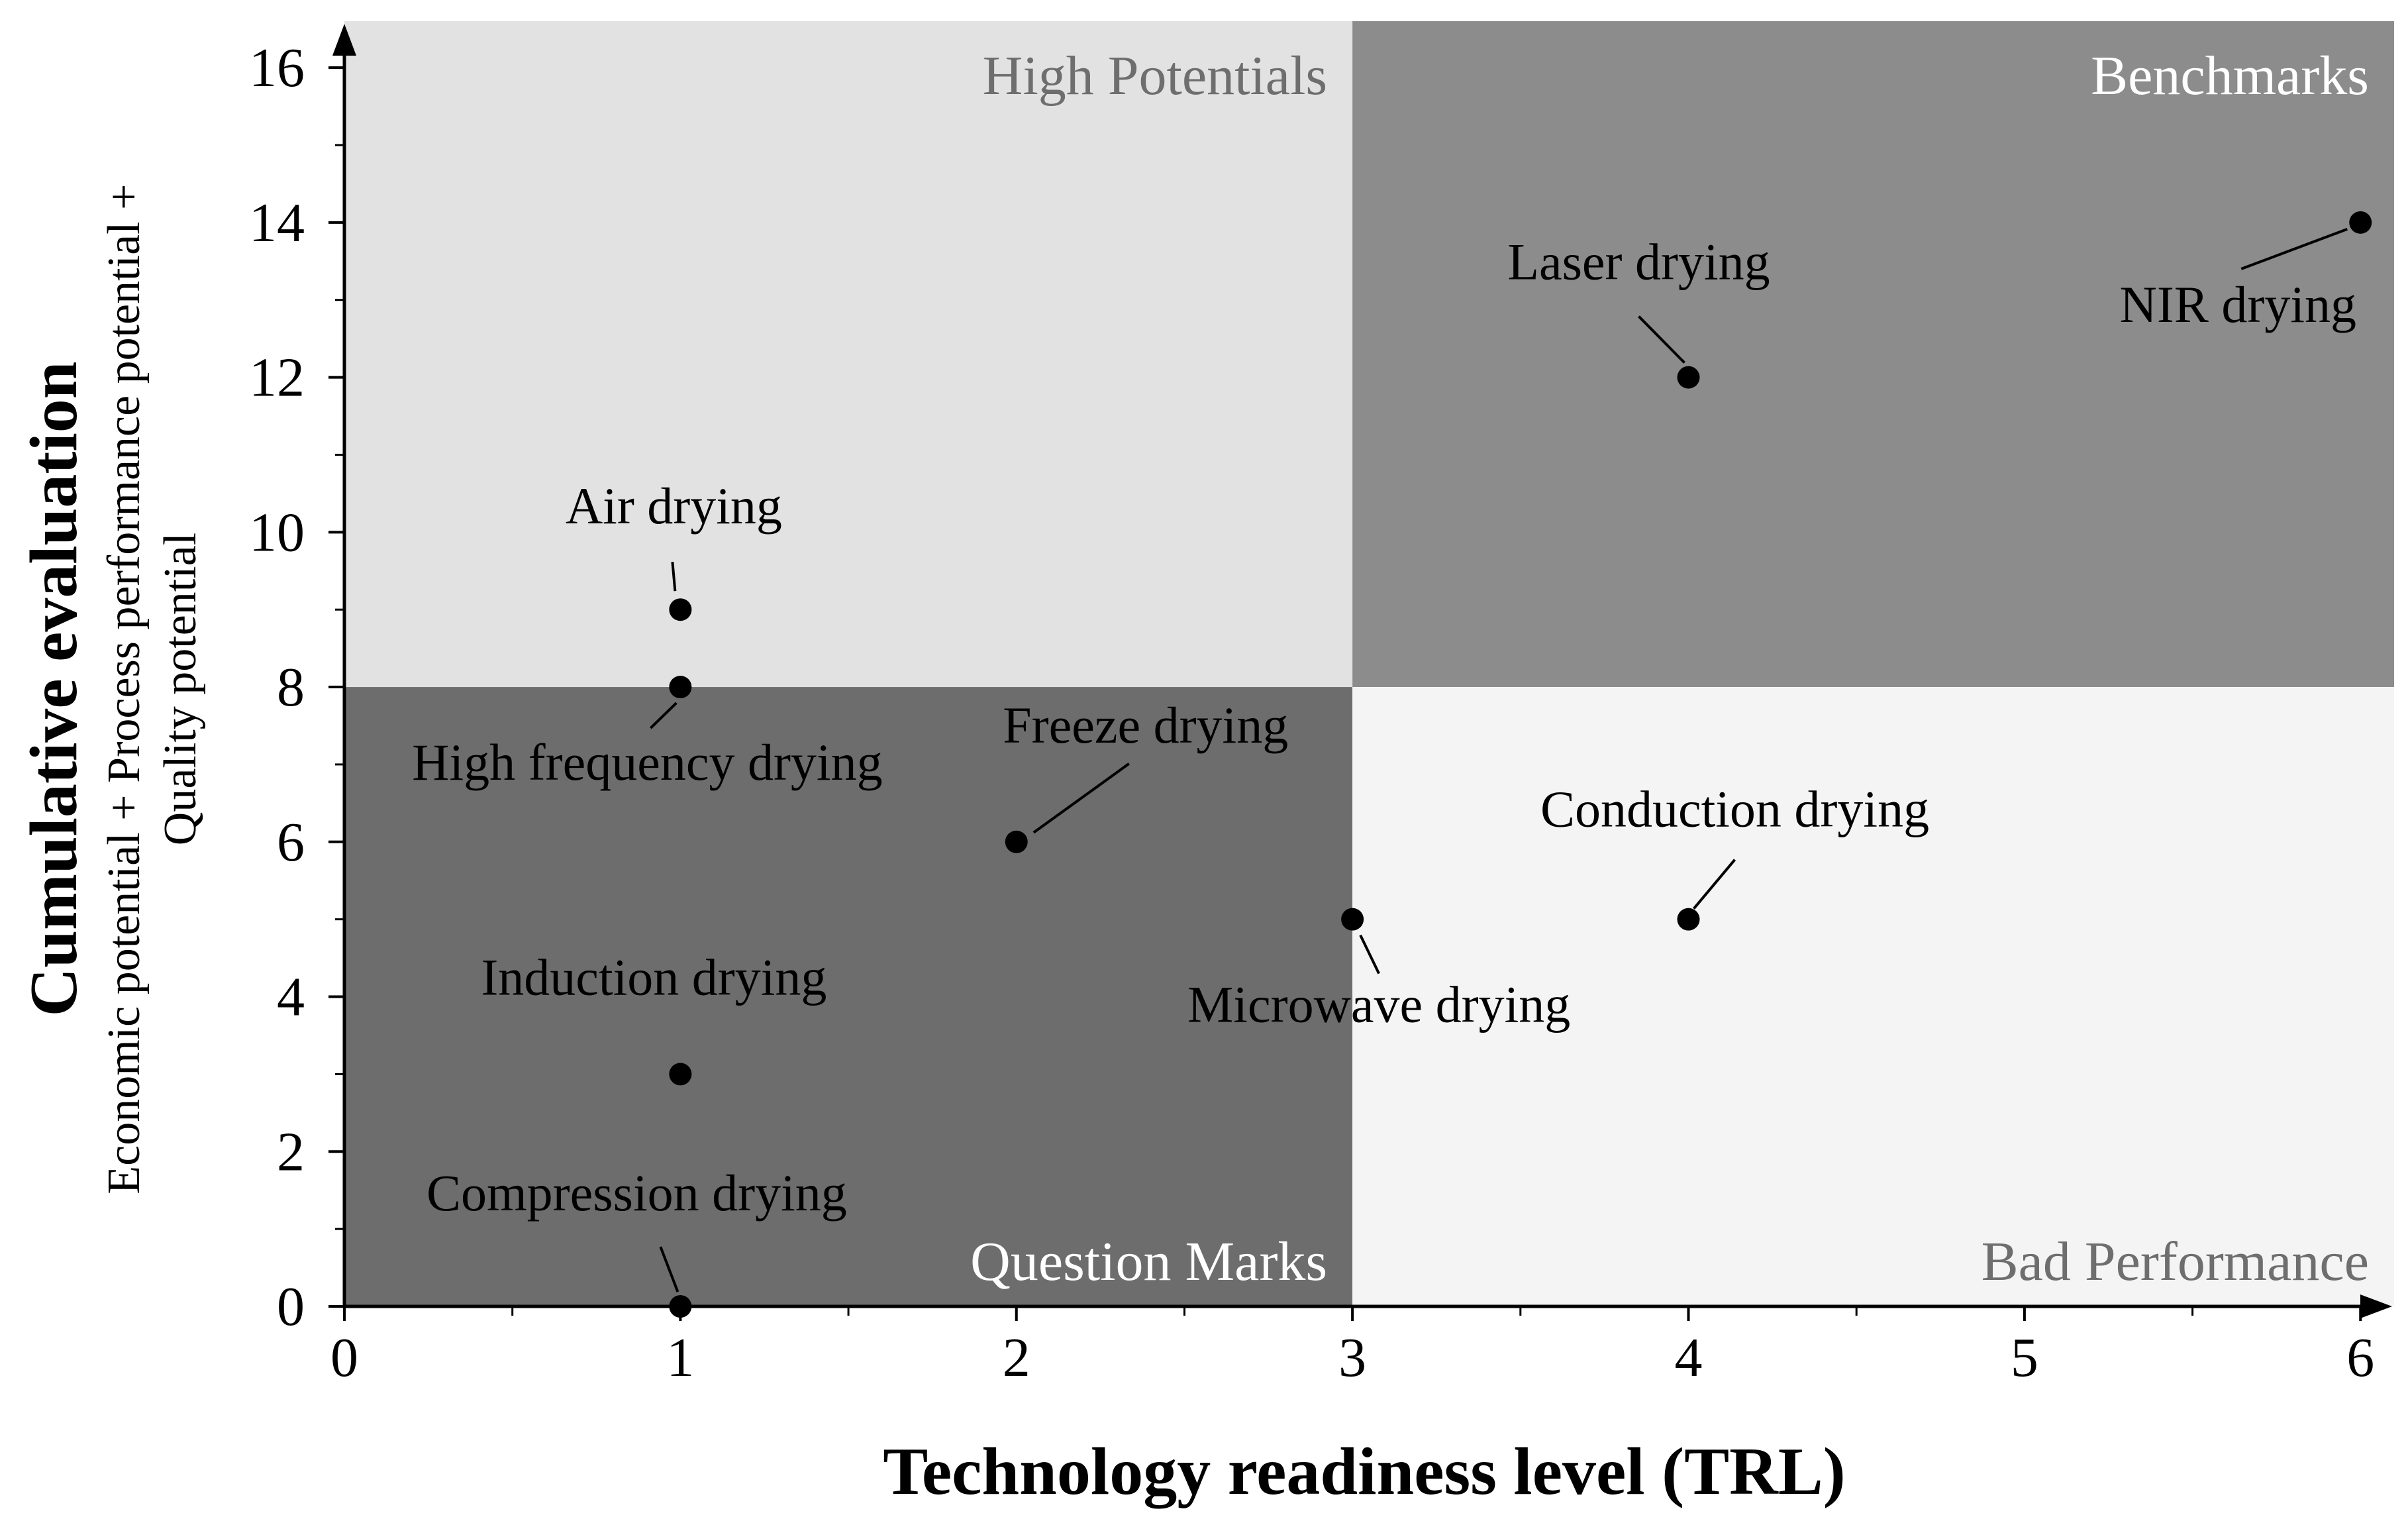 Image resolution: width=2408 pixels, height=1527 pixels. What do you see at coordinates (1689, 1358) in the screenshot?
I see `x-tick-label: 4` at bounding box center [1689, 1358].